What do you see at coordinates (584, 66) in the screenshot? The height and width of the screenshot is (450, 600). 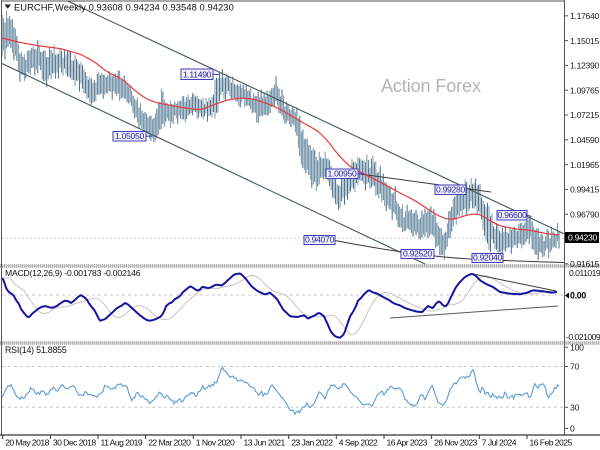 I see `svg-text: 1.12390` at bounding box center [584, 66].